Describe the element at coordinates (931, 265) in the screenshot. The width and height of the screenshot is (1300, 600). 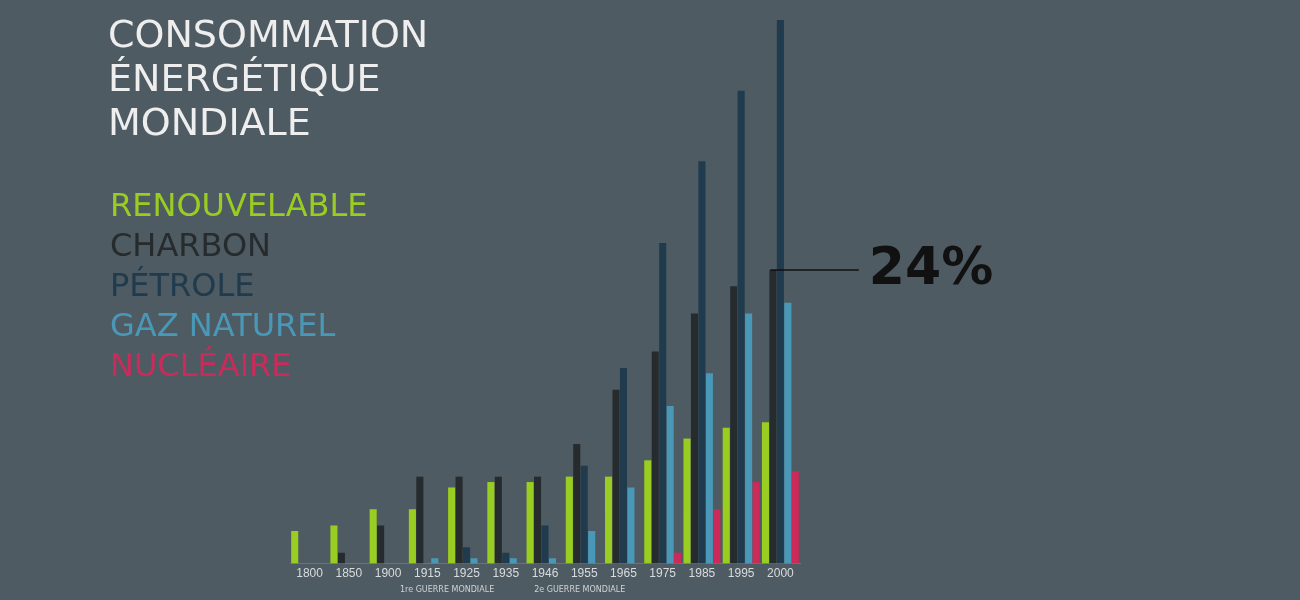
I see `annotation: 24%` at that location.